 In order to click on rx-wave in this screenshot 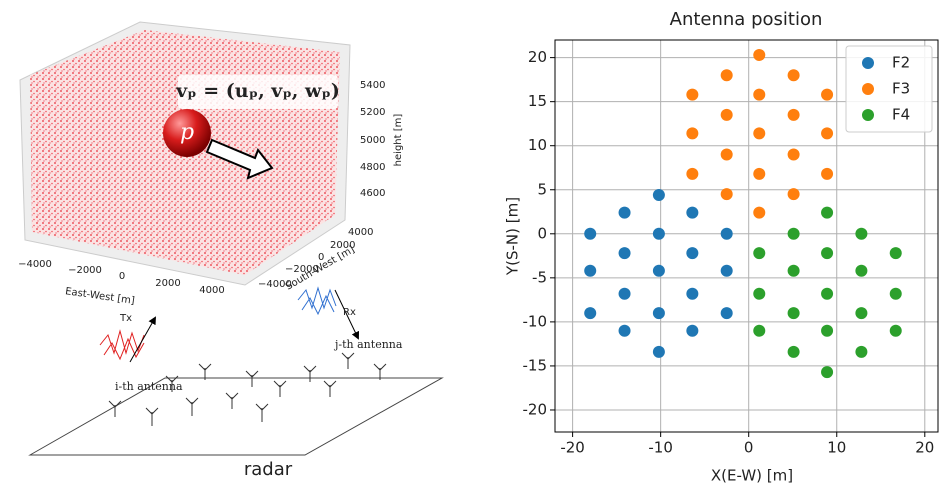, I will do `click(317, 301)`.